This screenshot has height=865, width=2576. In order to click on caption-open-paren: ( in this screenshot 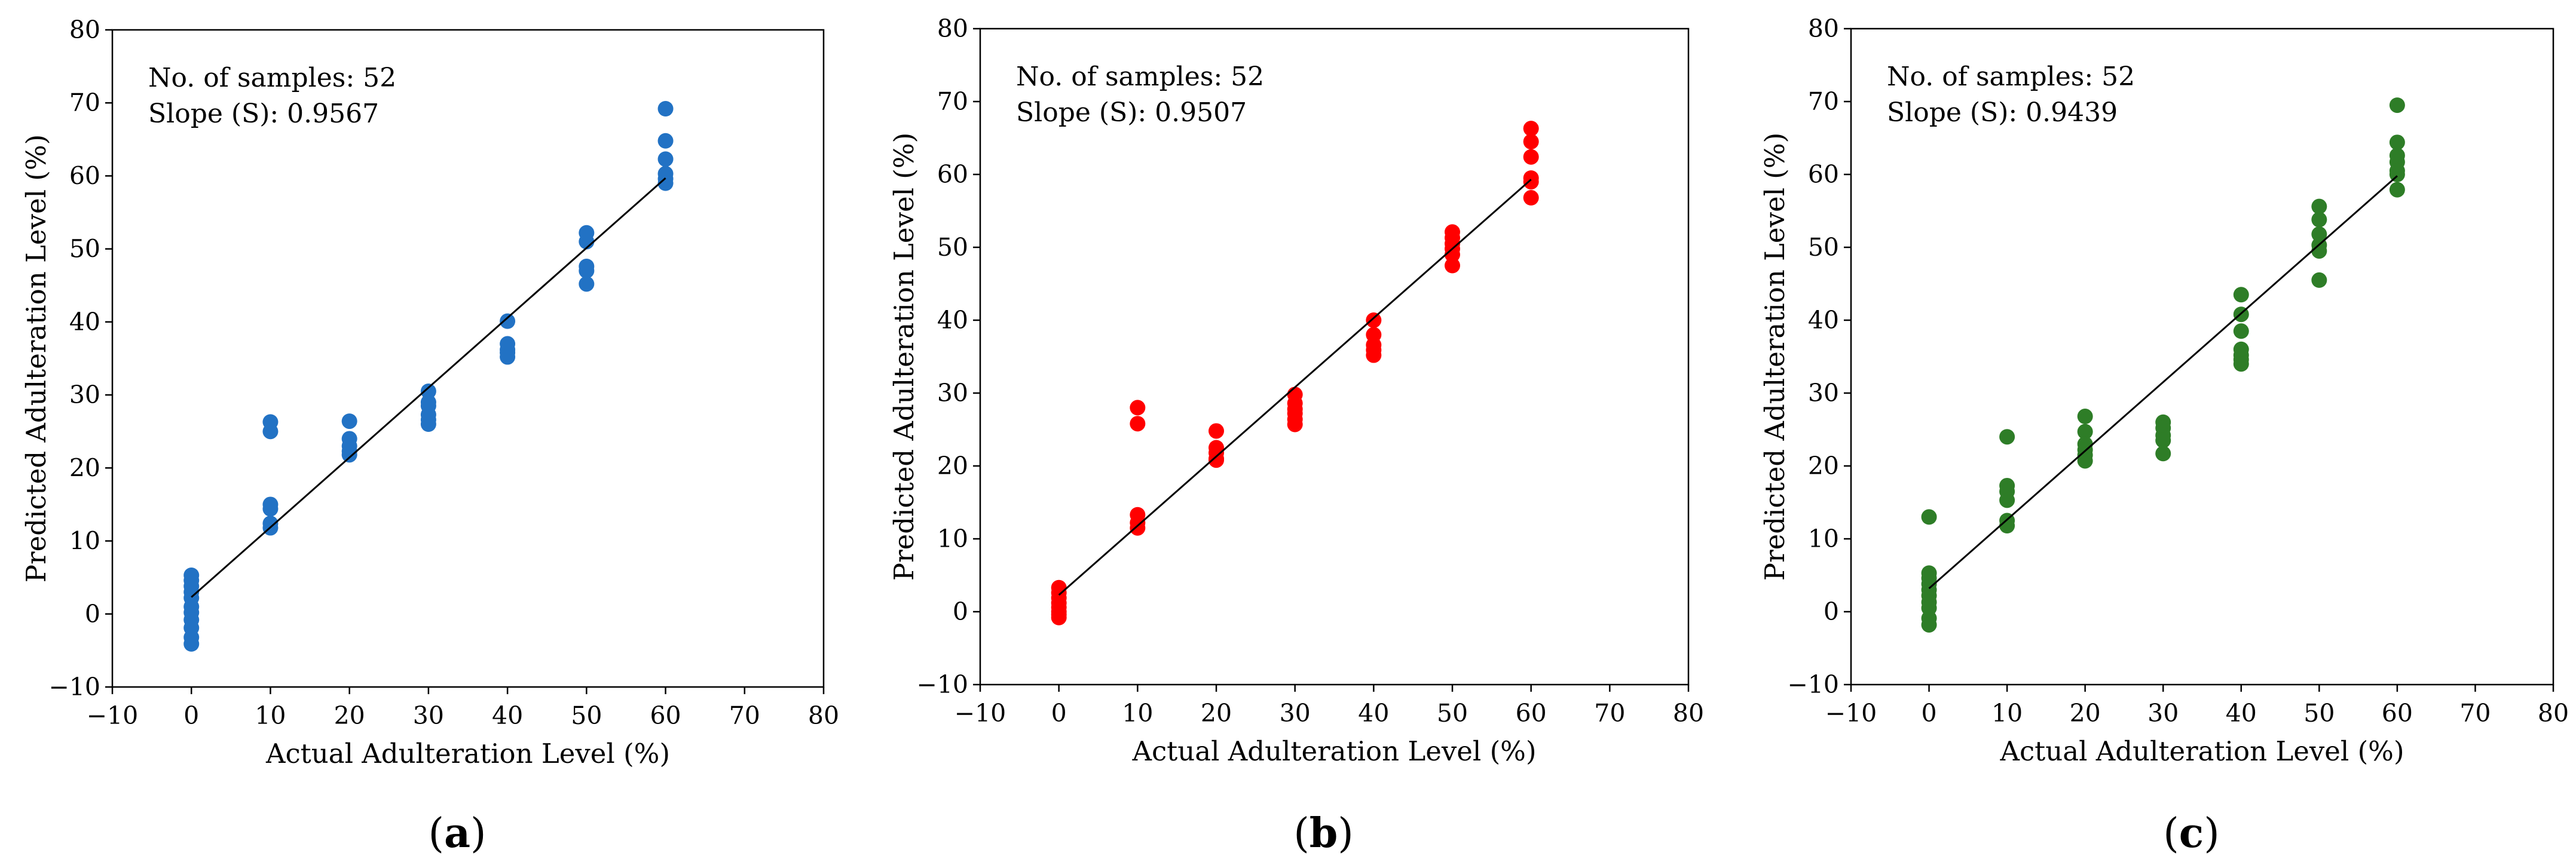, I will do `click(1301, 833)`.